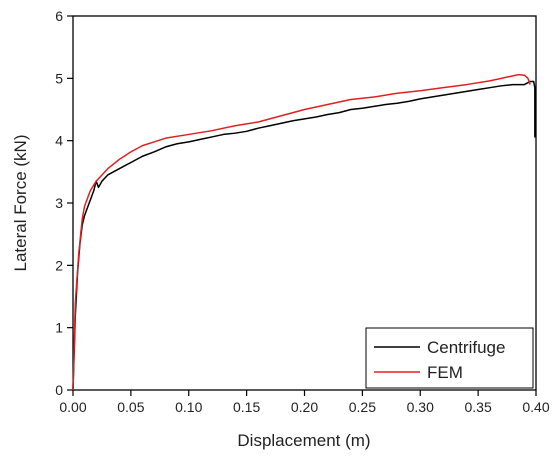  What do you see at coordinates (59, 141) in the screenshot?
I see `y-tick-label: 4` at bounding box center [59, 141].